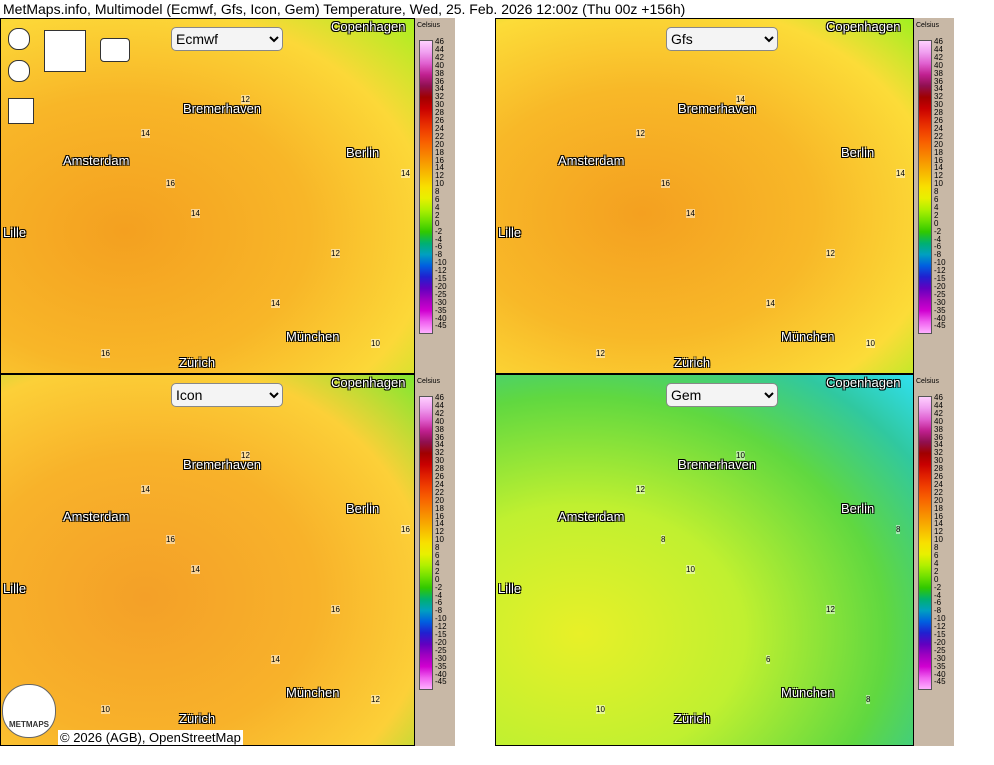 This screenshot has width=994, height=765. What do you see at coordinates (927, 381) in the screenshot?
I see `legend-unit: Celsius` at bounding box center [927, 381].